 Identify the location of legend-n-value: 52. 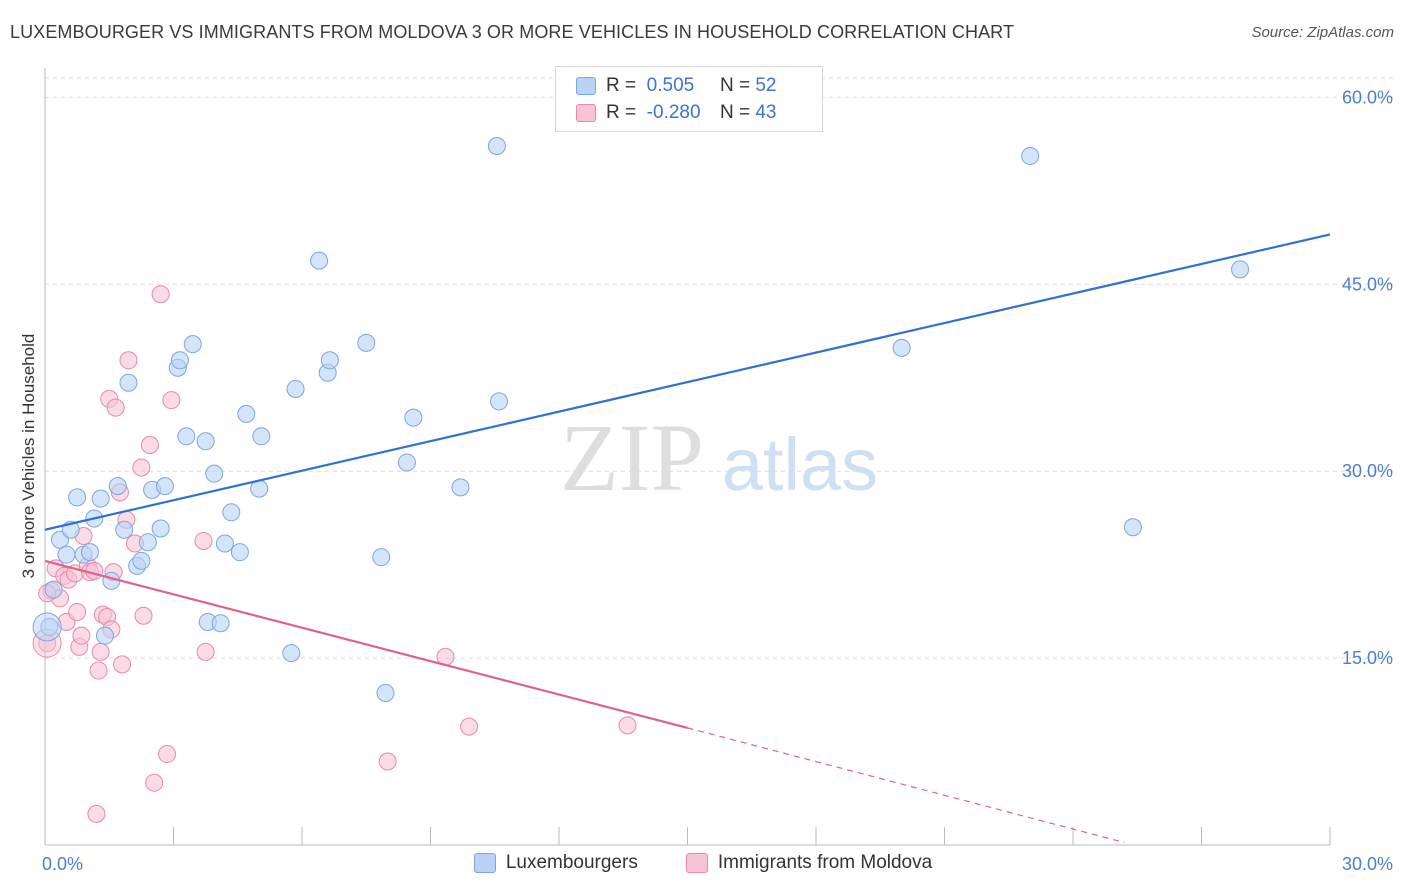
(766, 85).